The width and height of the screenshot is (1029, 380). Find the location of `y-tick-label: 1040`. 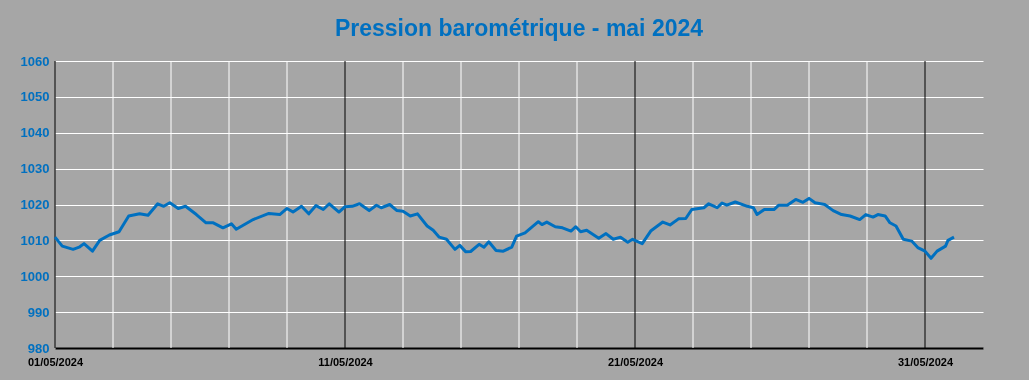

y-tick-label: 1040 is located at coordinates (35, 133).